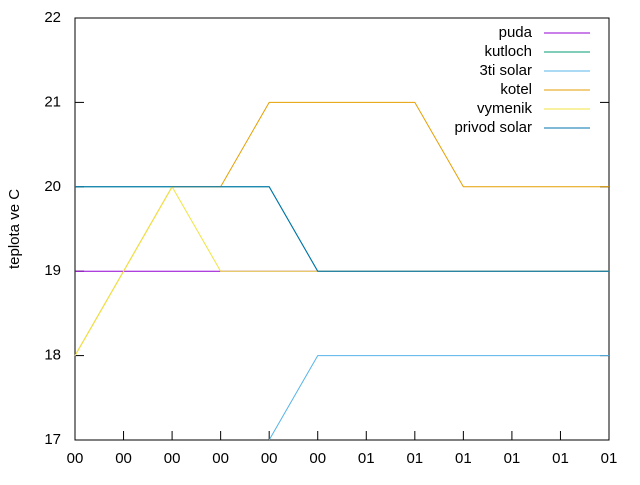 The image size is (640, 485). What do you see at coordinates (52, 355) in the screenshot?
I see `y-tick-label: 18` at bounding box center [52, 355].